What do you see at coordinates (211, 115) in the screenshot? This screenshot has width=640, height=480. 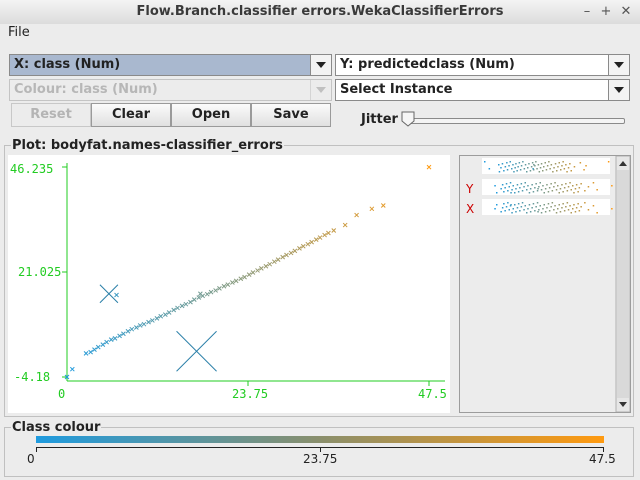 I see `open-button: Open` at bounding box center [211, 115].